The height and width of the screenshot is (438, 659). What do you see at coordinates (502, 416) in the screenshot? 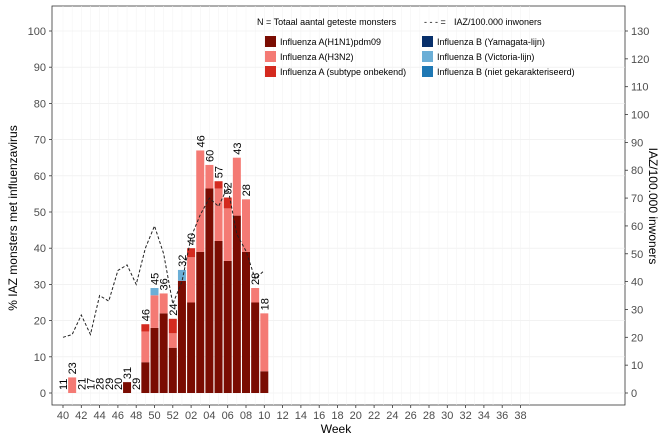
I see `x-tick-label: 36` at bounding box center [502, 416].